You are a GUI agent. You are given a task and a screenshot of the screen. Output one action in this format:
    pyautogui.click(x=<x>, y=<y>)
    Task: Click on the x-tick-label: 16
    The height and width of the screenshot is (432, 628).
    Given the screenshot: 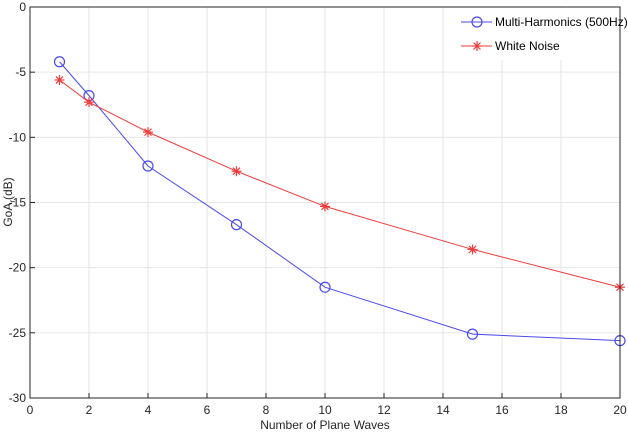 What is the action you would take?
    pyautogui.click(x=502, y=410)
    